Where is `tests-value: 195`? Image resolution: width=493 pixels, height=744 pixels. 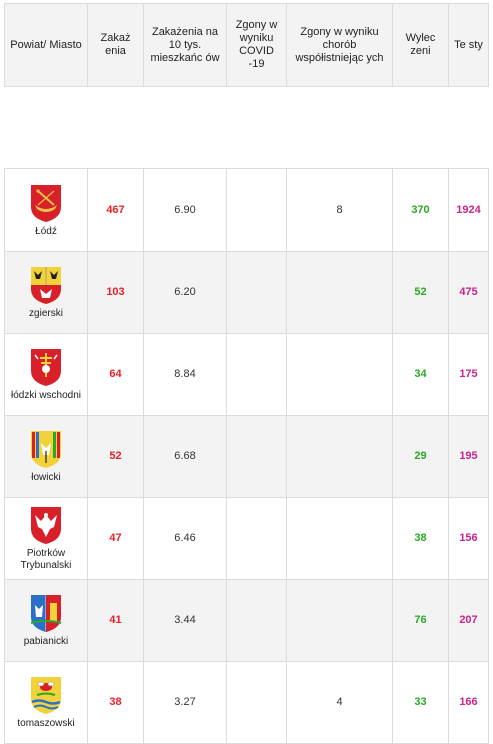 tests-value: 195 is located at coordinates (468, 456).